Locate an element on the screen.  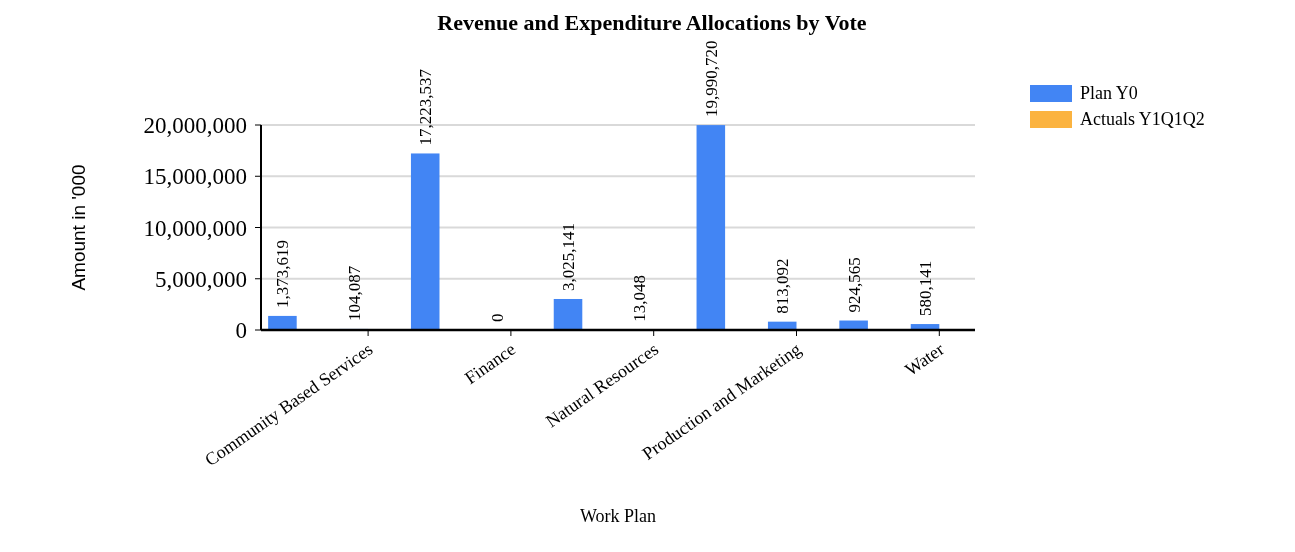
data-label: 1,373,619 is located at coordinates (283, 273).